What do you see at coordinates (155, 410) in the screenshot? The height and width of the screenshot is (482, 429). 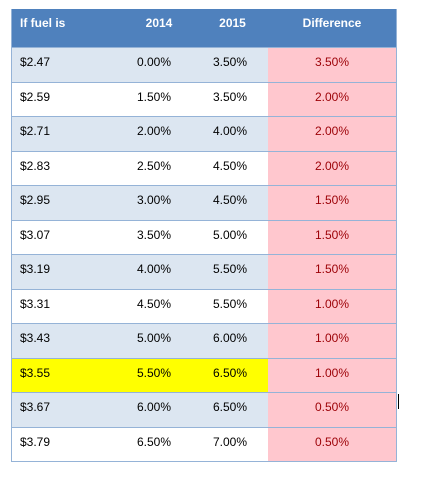 I see `rate-2014-cell: 6.00%` at bounding box center [155, 410].